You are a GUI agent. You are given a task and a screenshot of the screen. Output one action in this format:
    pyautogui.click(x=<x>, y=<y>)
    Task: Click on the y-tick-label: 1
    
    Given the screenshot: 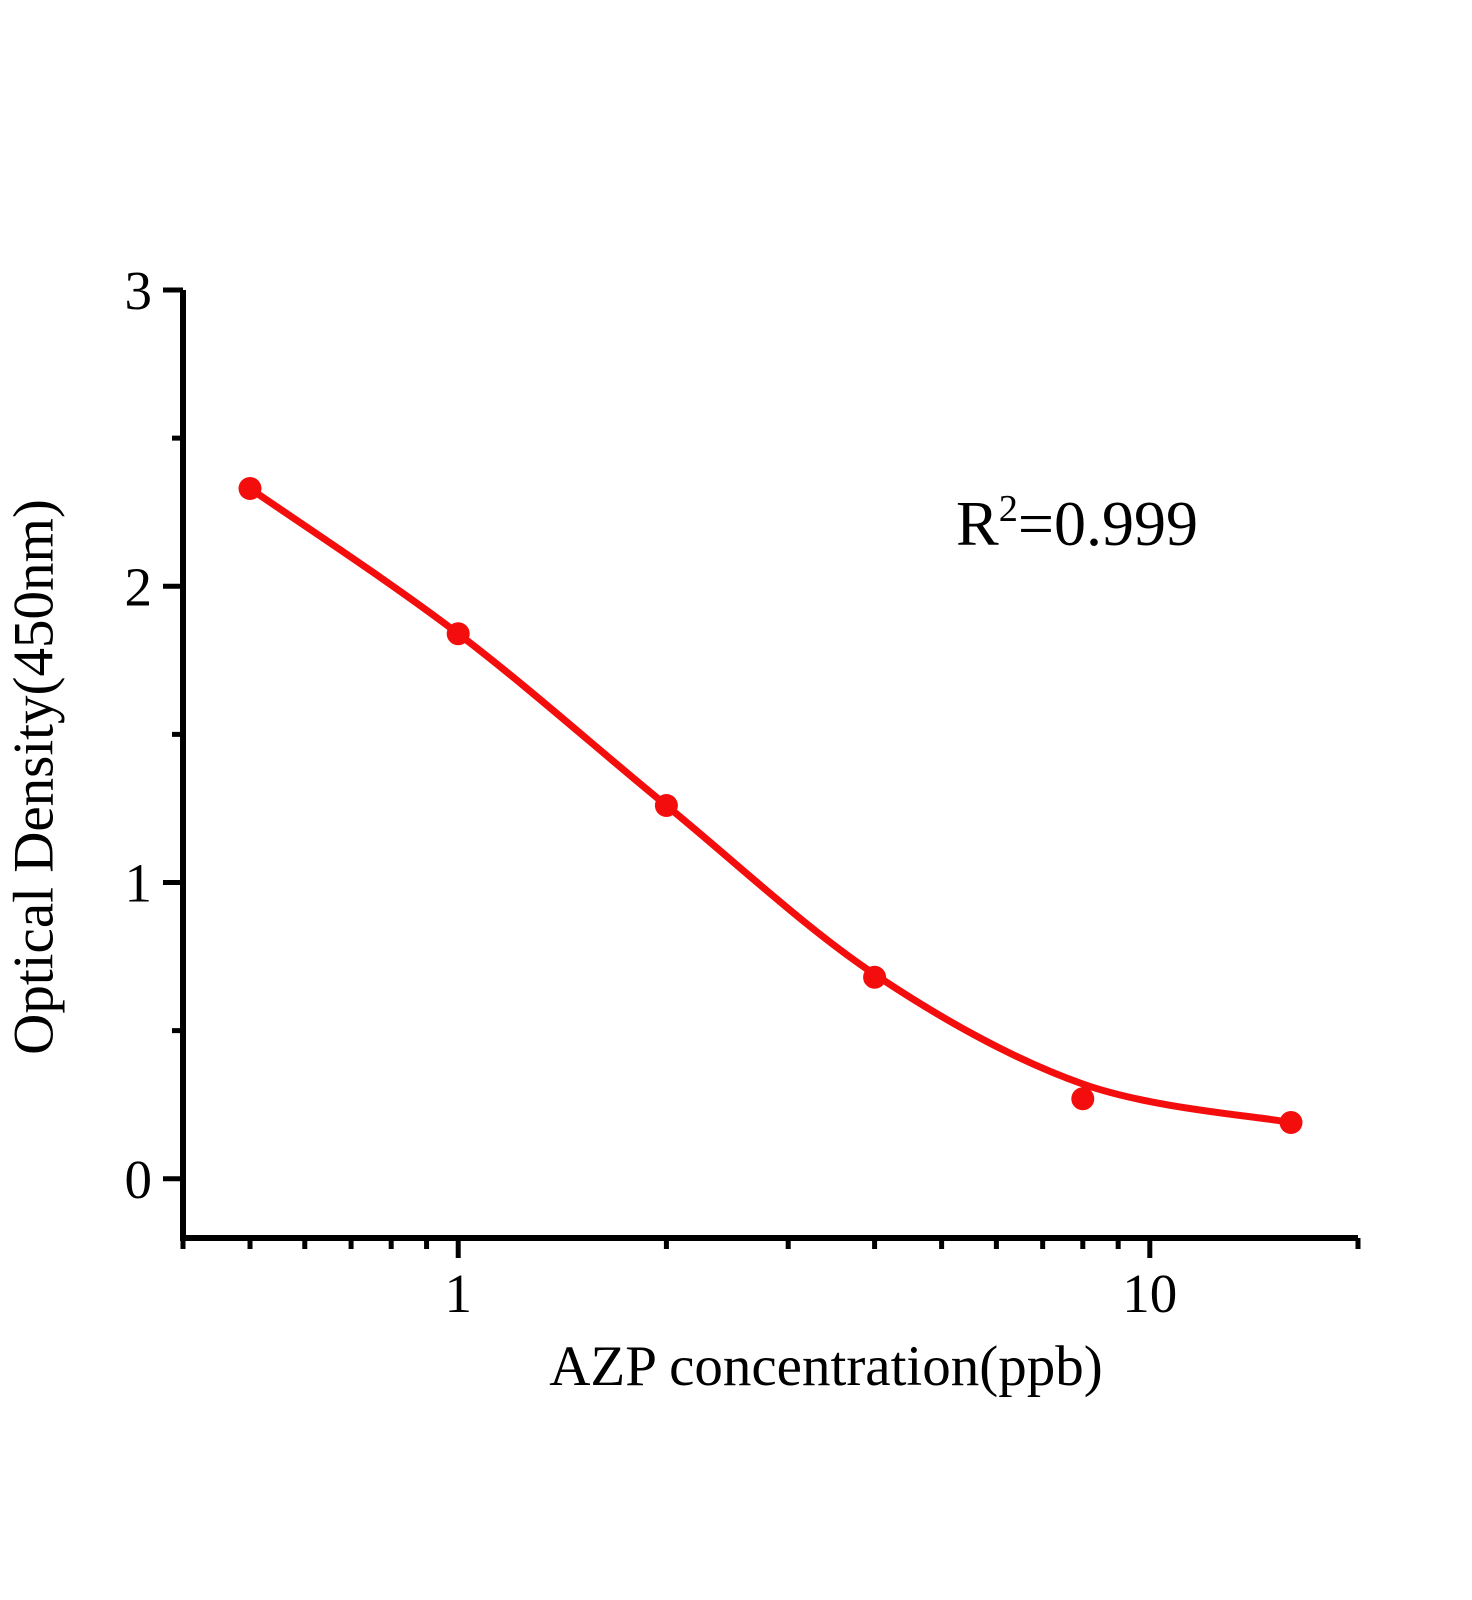 What is the action you would take?
    pyautogui.click(x=139, y=883)
    